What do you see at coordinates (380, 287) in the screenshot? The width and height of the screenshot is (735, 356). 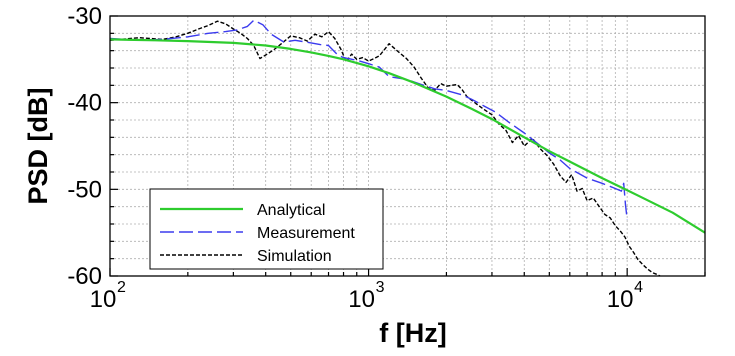 I see `x-tick-exponent: 3` at bounding box center [380, 287].